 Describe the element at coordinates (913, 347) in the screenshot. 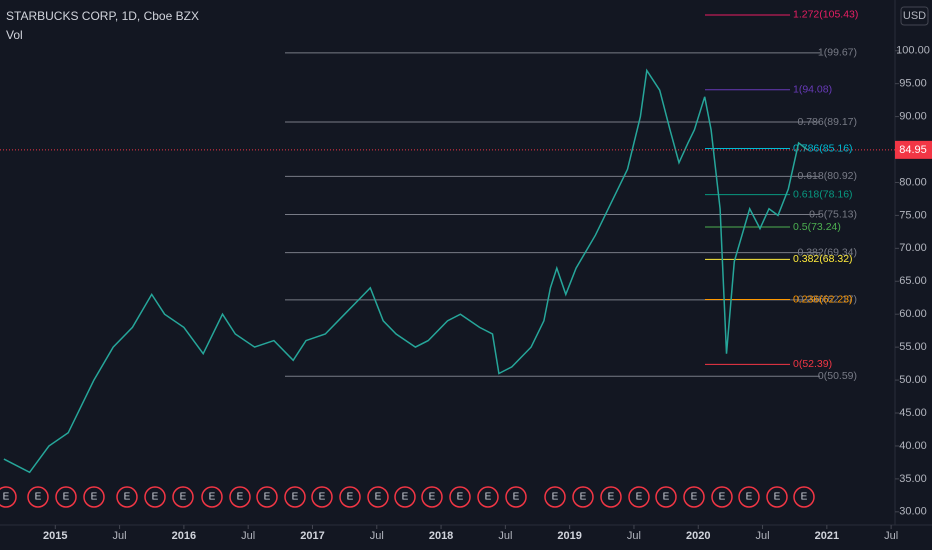

I see `y-tick-label: 55.00` at that location.